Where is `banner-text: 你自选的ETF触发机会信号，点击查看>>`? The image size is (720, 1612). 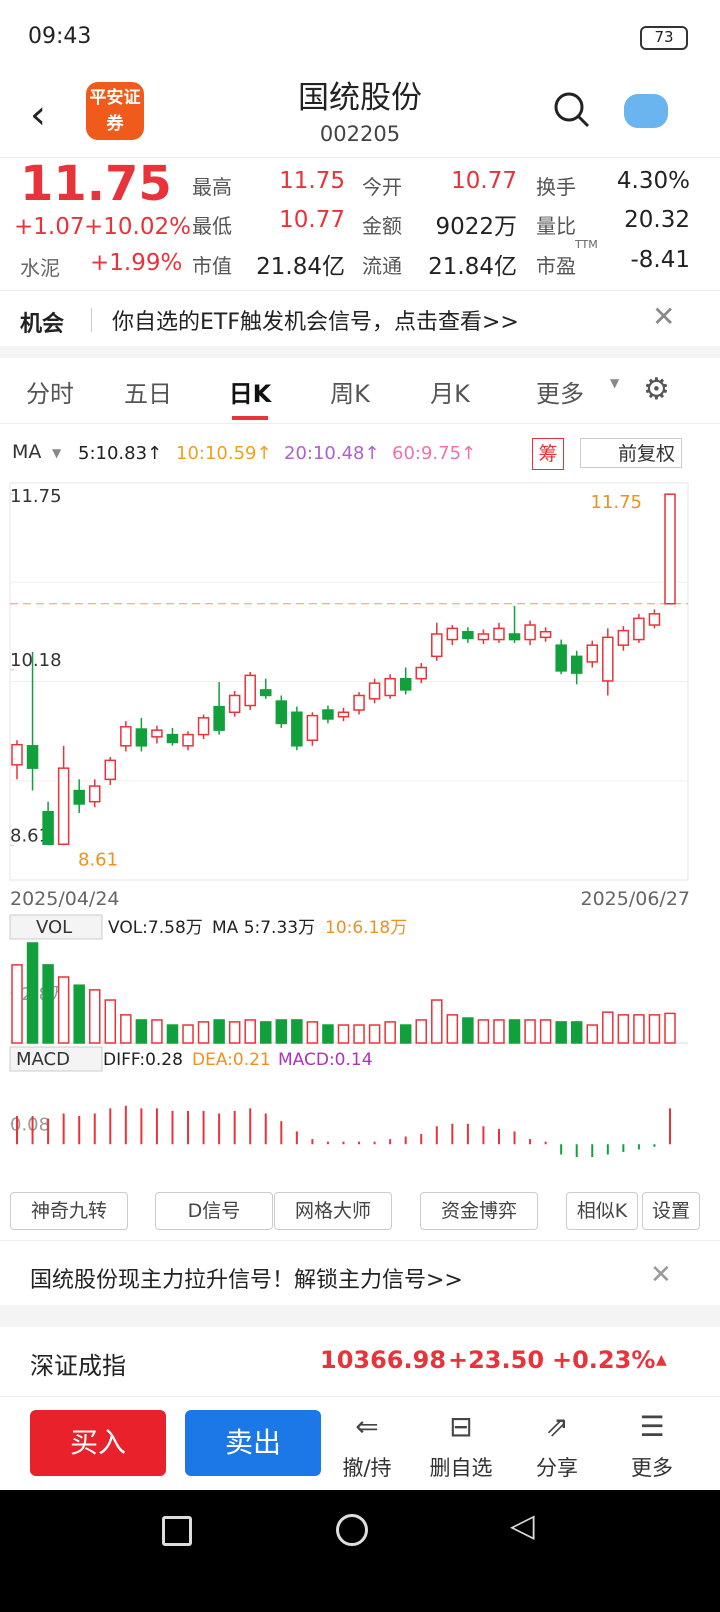 banner-text: 你自选的ETF触发机会信号，点击查看>> is located at coordinates (315, 322).